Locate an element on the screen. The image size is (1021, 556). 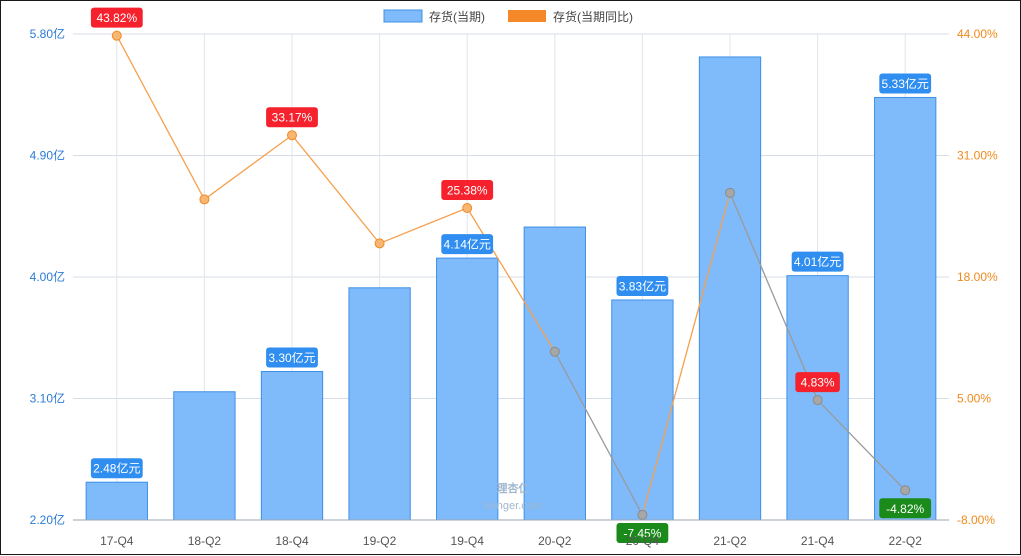
watermark-en: lixinger.com is located at coordinates (513, 506).